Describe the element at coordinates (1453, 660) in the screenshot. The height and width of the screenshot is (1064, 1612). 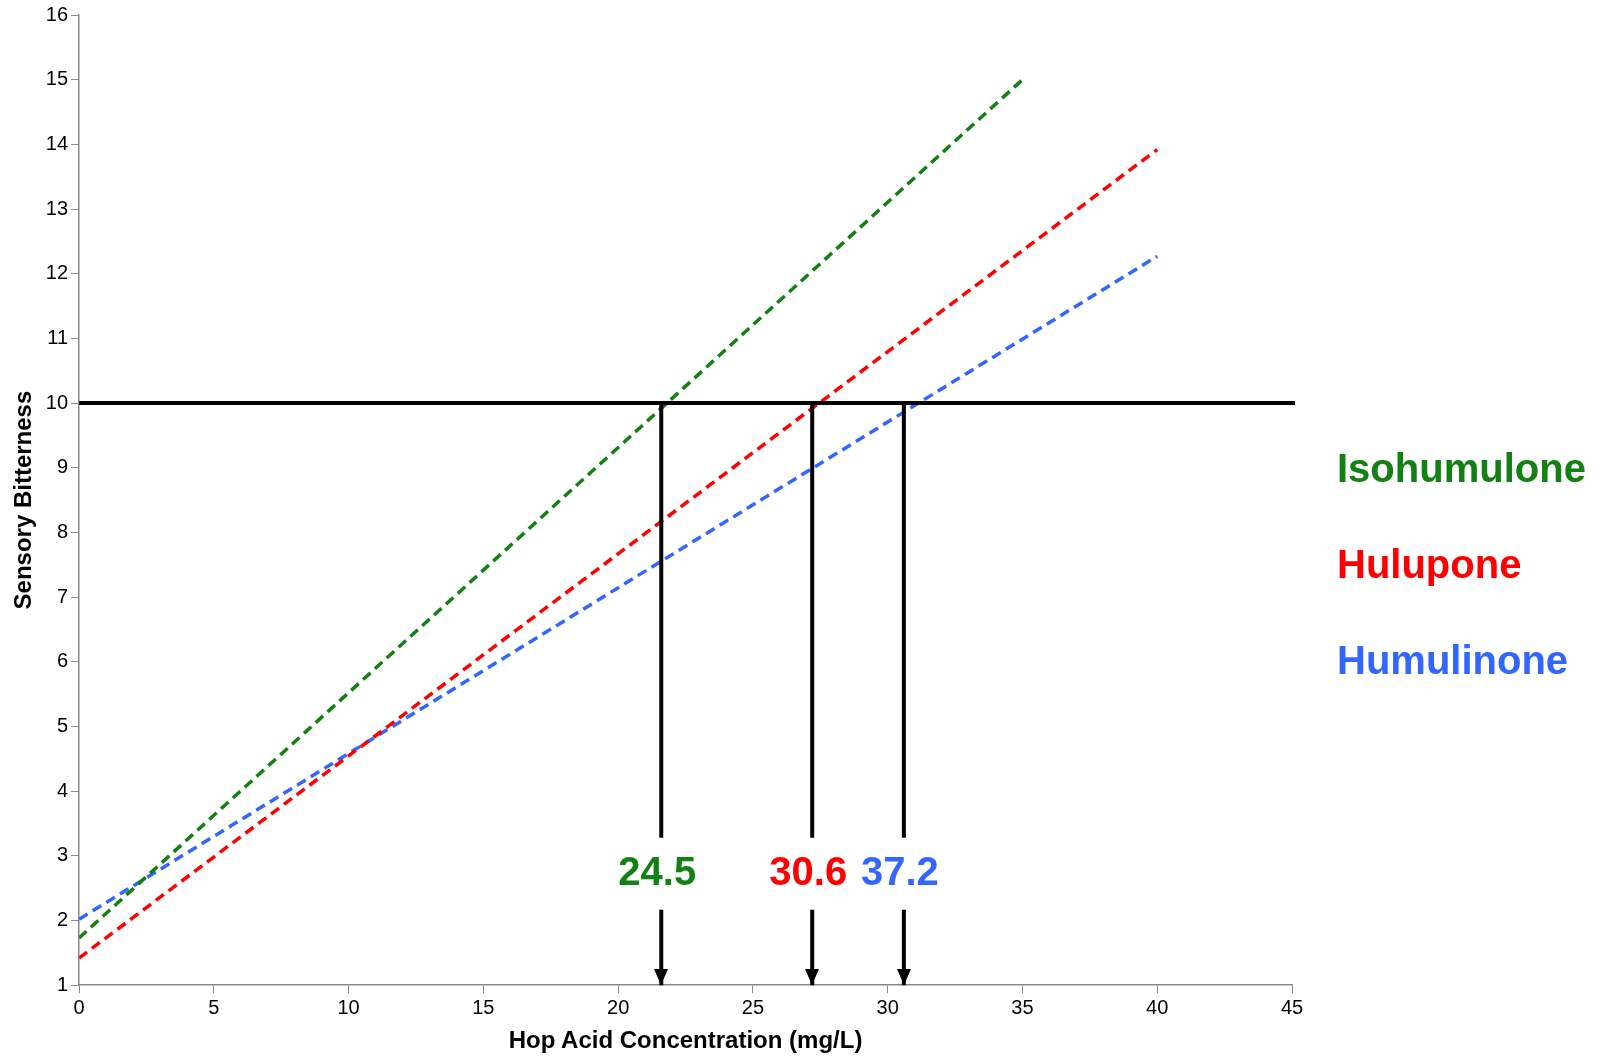
I see `text: Humulinone` at that location.